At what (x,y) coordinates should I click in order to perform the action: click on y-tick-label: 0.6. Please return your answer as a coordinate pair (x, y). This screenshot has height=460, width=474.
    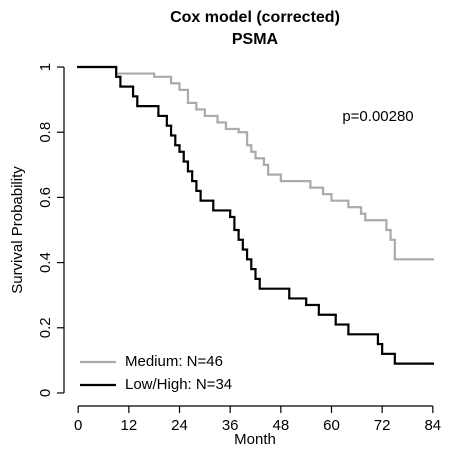
    Looking at the image, I should click on (45, 197).